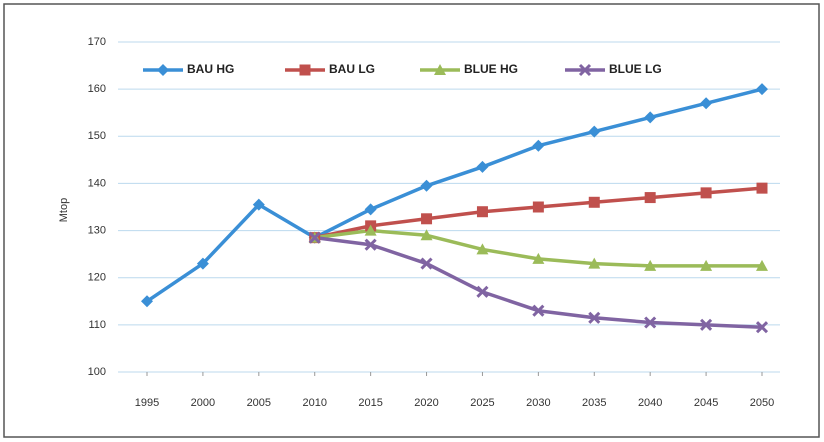 This screenshot has width=824, height=442. Describe the element at coordinates (97, 372) in the screenshot. I see `y-tick-label: 100` at that location.